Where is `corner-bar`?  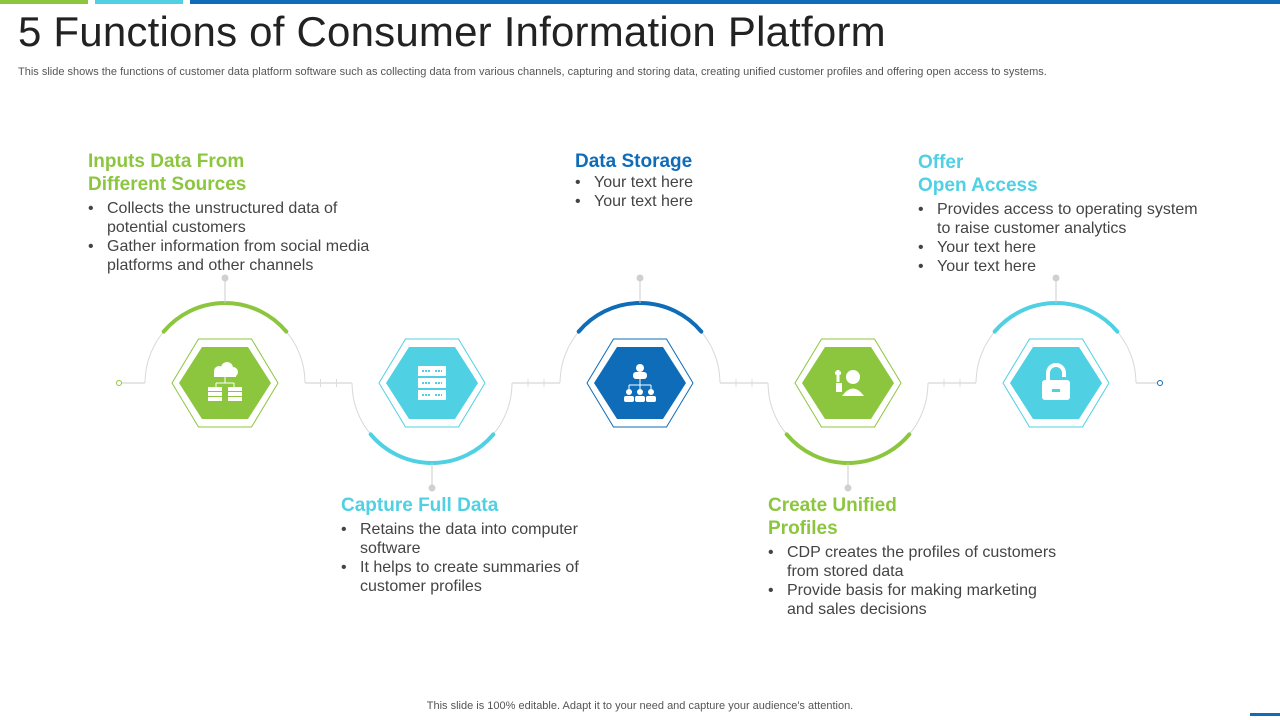 corner-bar is located at coordinates (1265, 714).